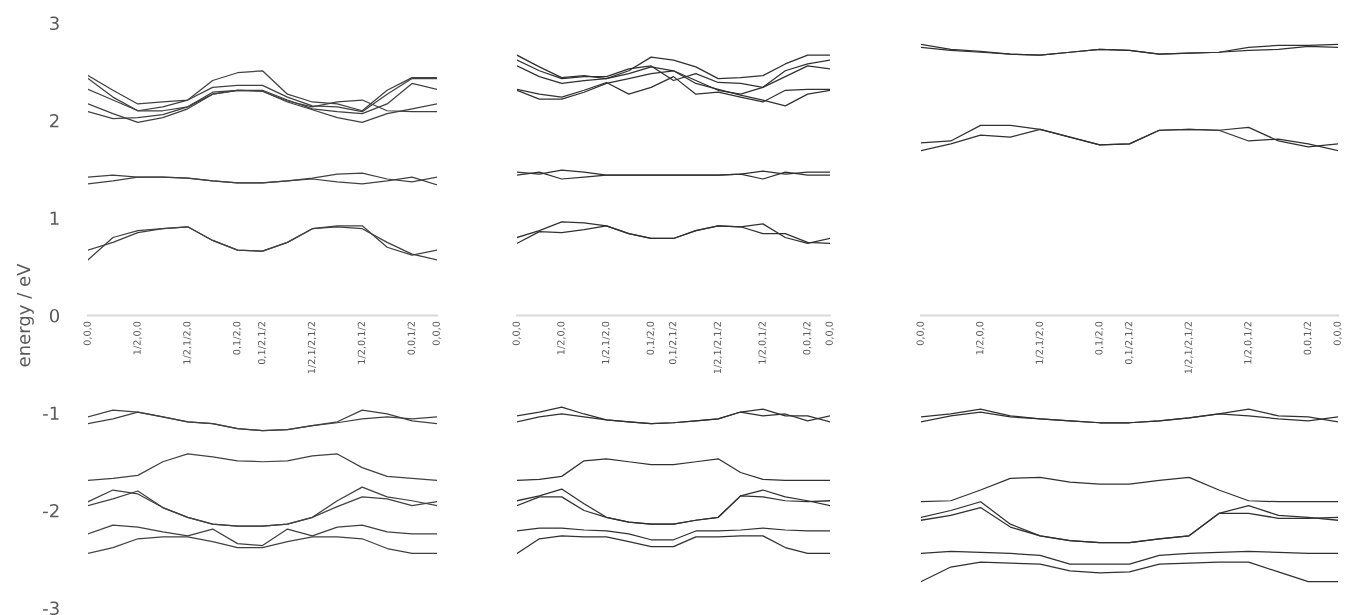 This screenshot has width=1346, height=615. I want to click on y-tick-label: 3, so click(54, 23).